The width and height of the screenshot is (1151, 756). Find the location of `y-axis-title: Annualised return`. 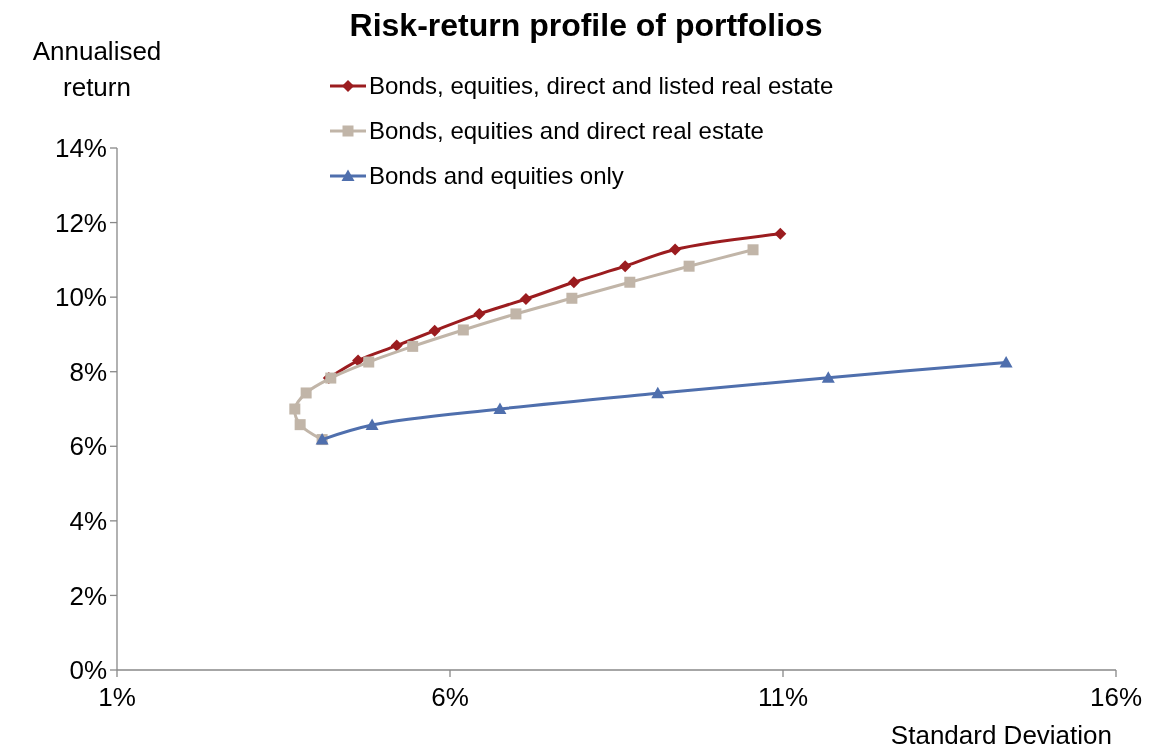

y-axis-title: Annualised return is located at coordinates (97, 69).